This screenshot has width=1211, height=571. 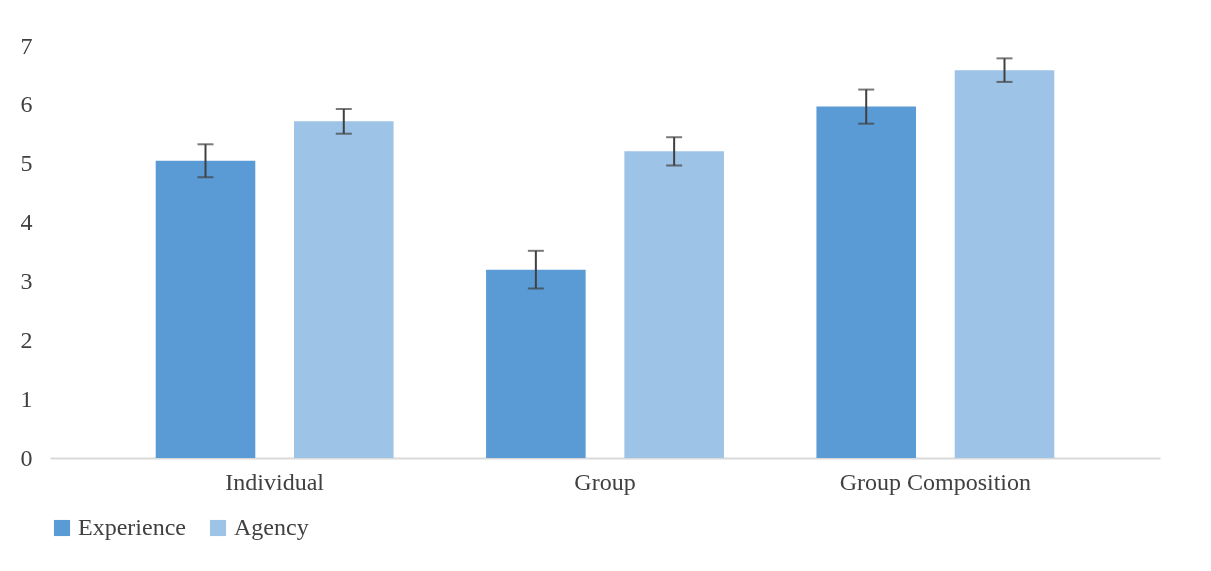 What do you see at coordinates (271, 527) in the screenshot?
I see `legend-label: Agency` at bounding box center [271, 527].